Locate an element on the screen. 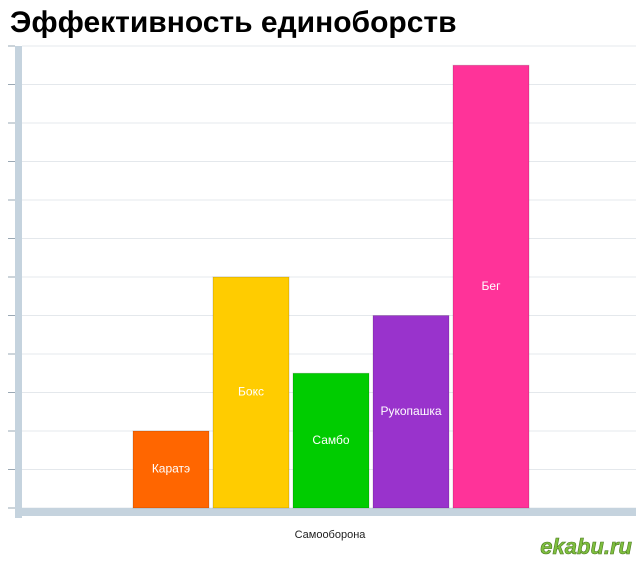 The width and height of the screenshot is (640, 565). bar-label: Бег is located at coordinates (492, 286).